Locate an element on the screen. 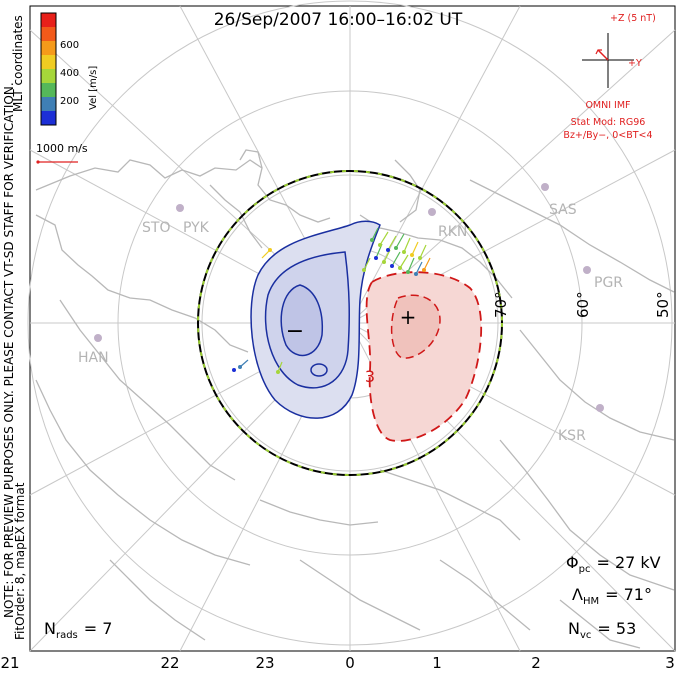  mlt-label-22: 22 is located at coordinates (169, 663).